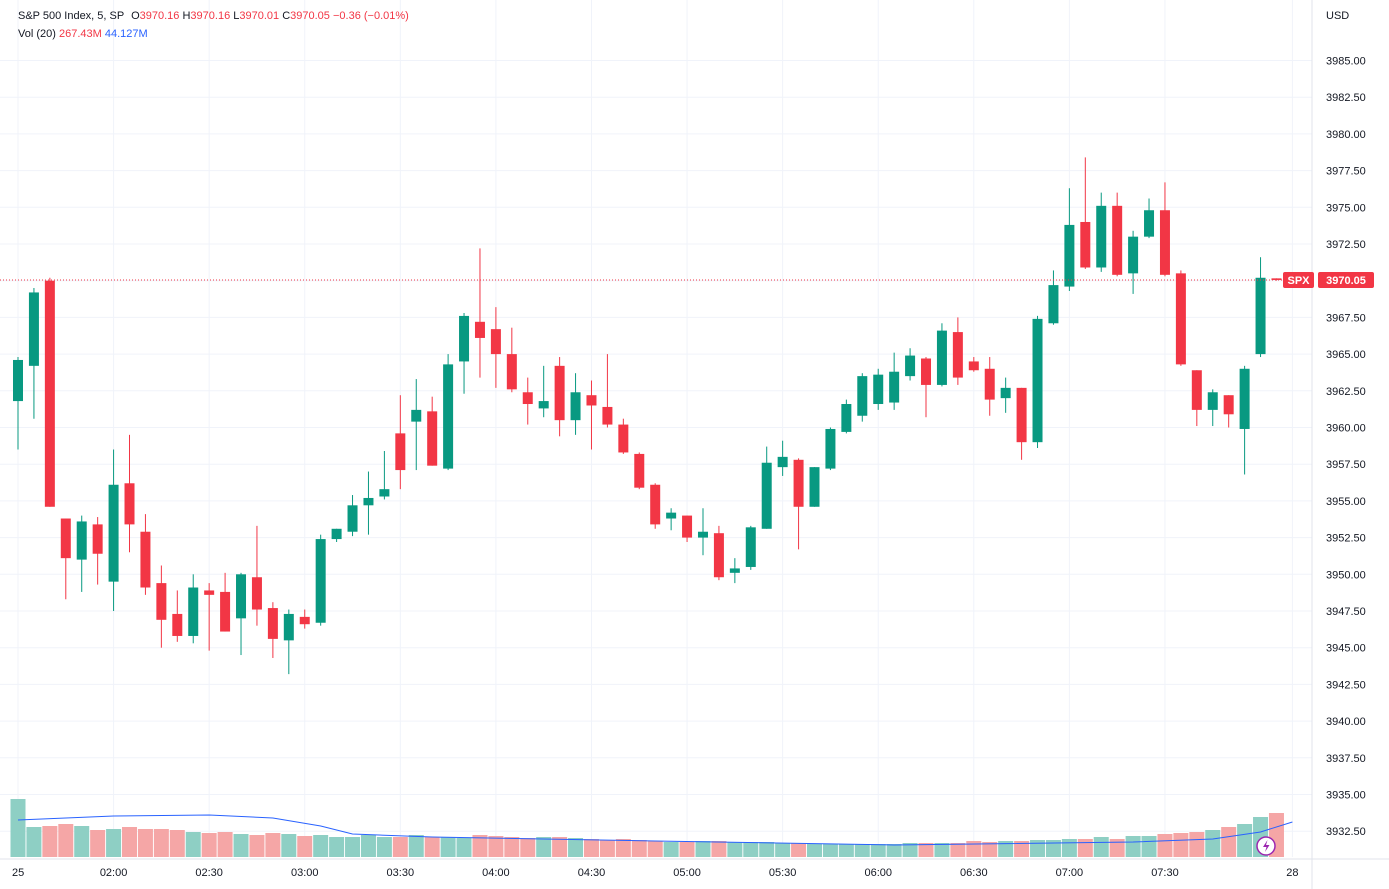  I want to click on price-tag-bg, so click(1346, 280).